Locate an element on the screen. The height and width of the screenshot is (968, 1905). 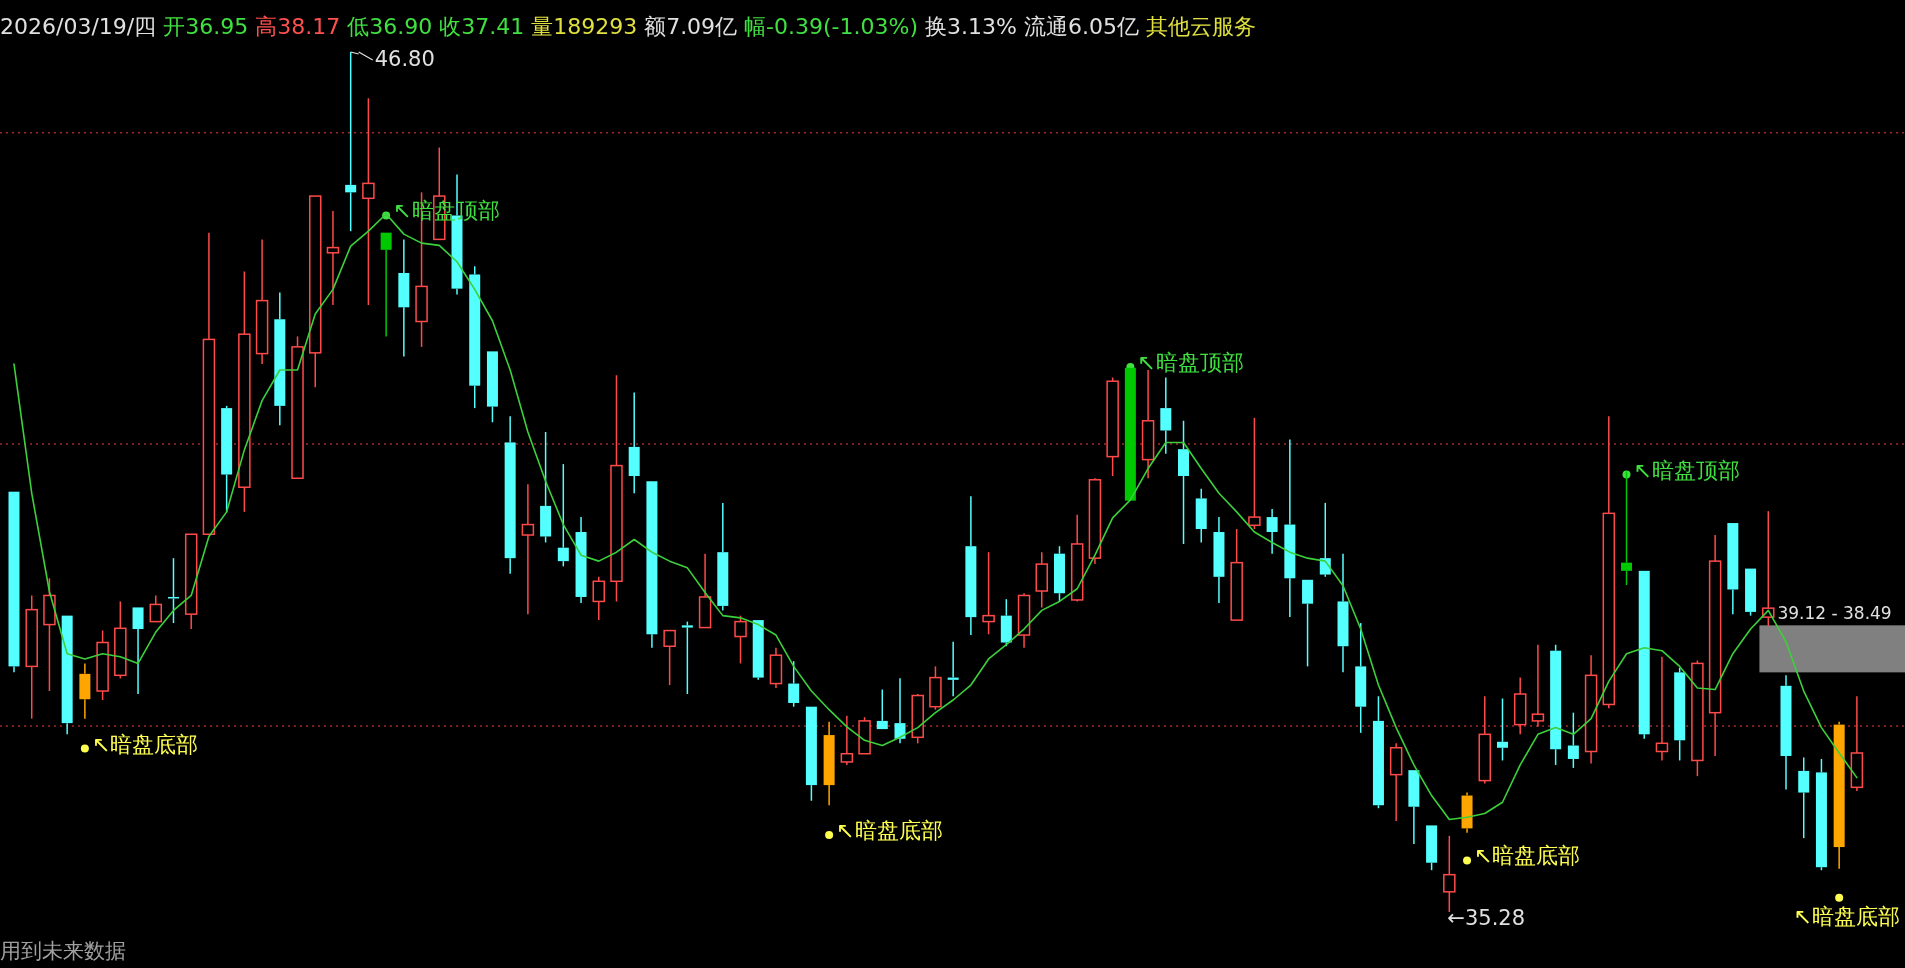
series-label: ↖暗盘底部 is located at coordinates (145, 744).